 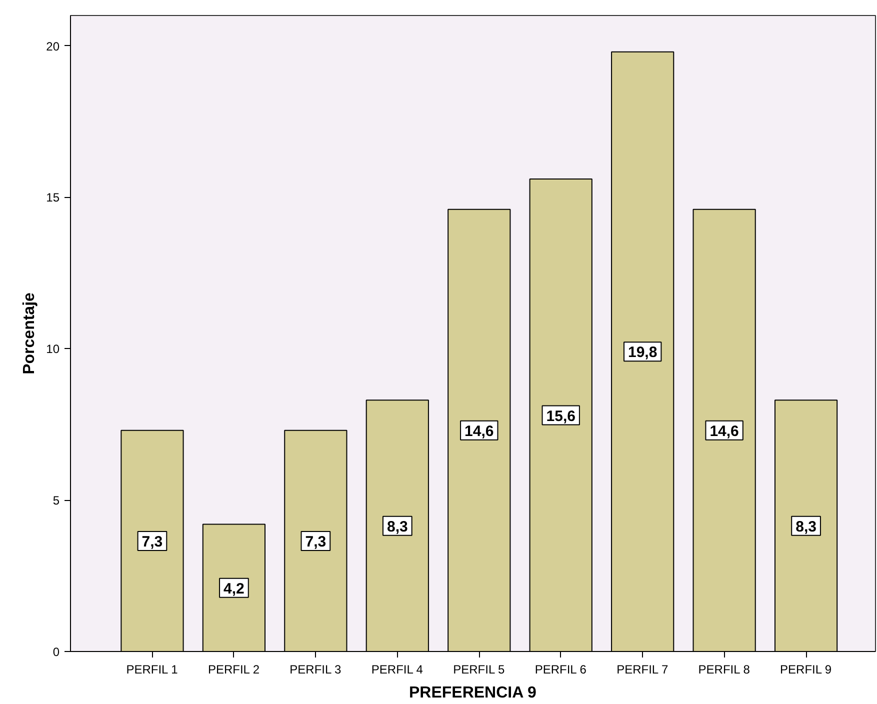 I want to click on x-tick-label: PERFIL 1, so click(x=152, y=669).